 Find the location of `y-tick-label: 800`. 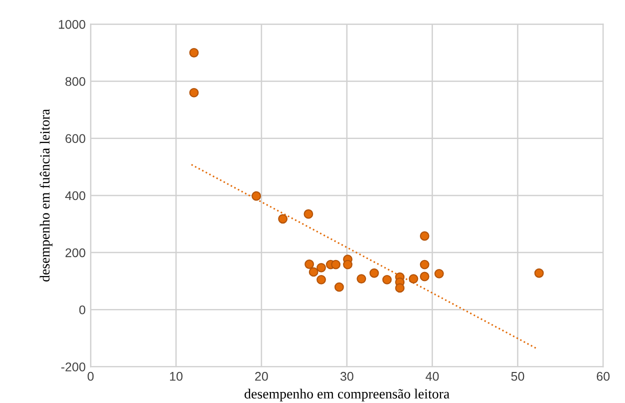

y-tick-label: 800 is located at coordinates (75, 81).